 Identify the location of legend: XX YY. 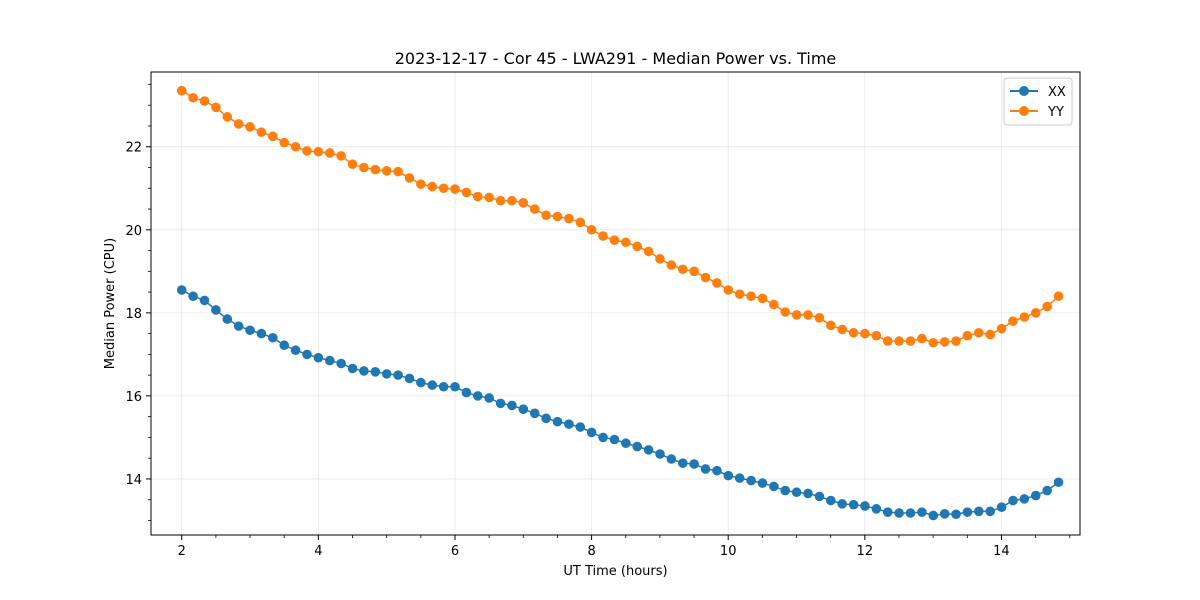
(1038, 101).